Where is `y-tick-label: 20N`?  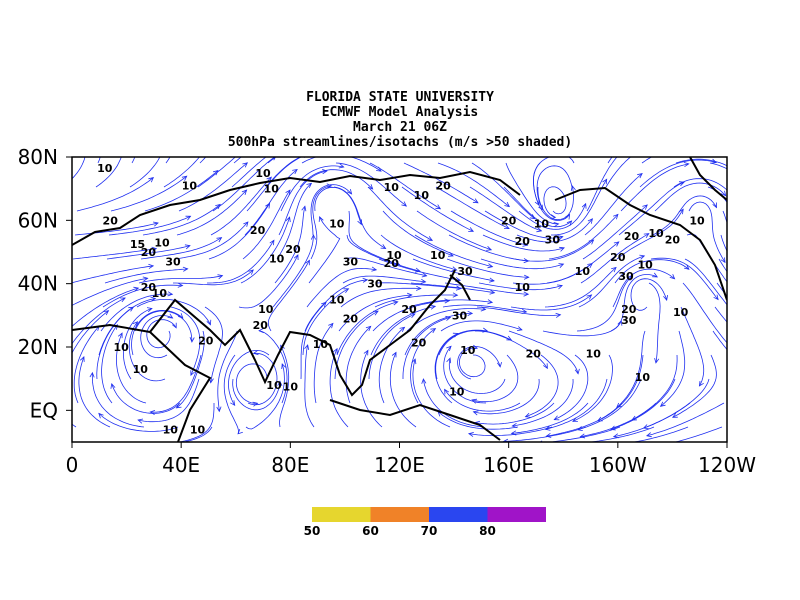
y-tick-label: 20N is located at coordinates (38, 347).